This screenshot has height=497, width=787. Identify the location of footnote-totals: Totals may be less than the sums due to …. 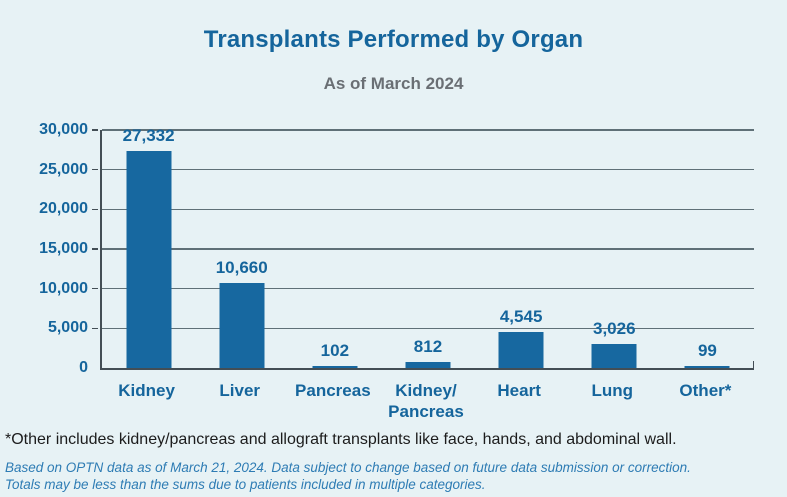
(245, 484).